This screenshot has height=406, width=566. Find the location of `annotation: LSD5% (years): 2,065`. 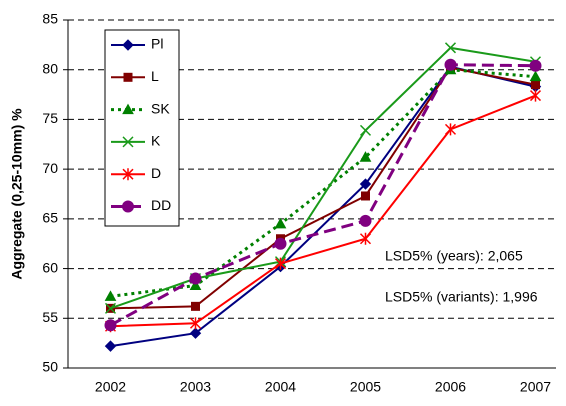

annotation: LSD5% (years): 2,065 is located at coordinates (454, 256).